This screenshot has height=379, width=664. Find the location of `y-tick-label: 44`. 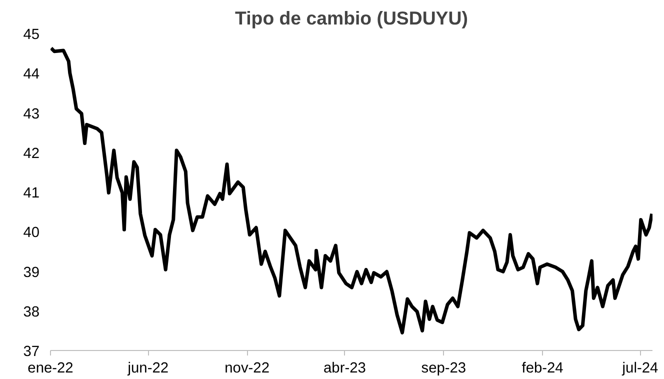

y-tick-label: 44 is located at coordinates (31, 74).